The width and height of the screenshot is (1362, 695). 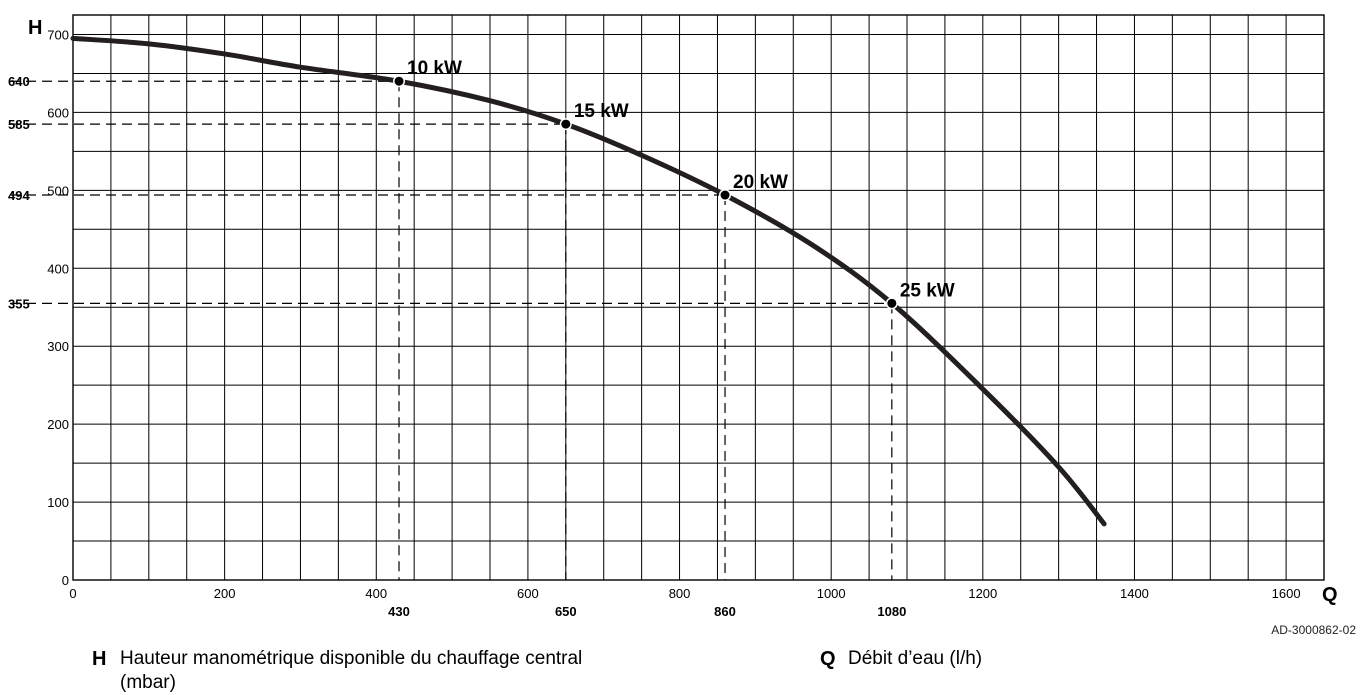 What do you see at coordinates (1313, 630) in the screenshot?
I see `document-reference: AD-3000862-02` at bounding box center [1313, 630].